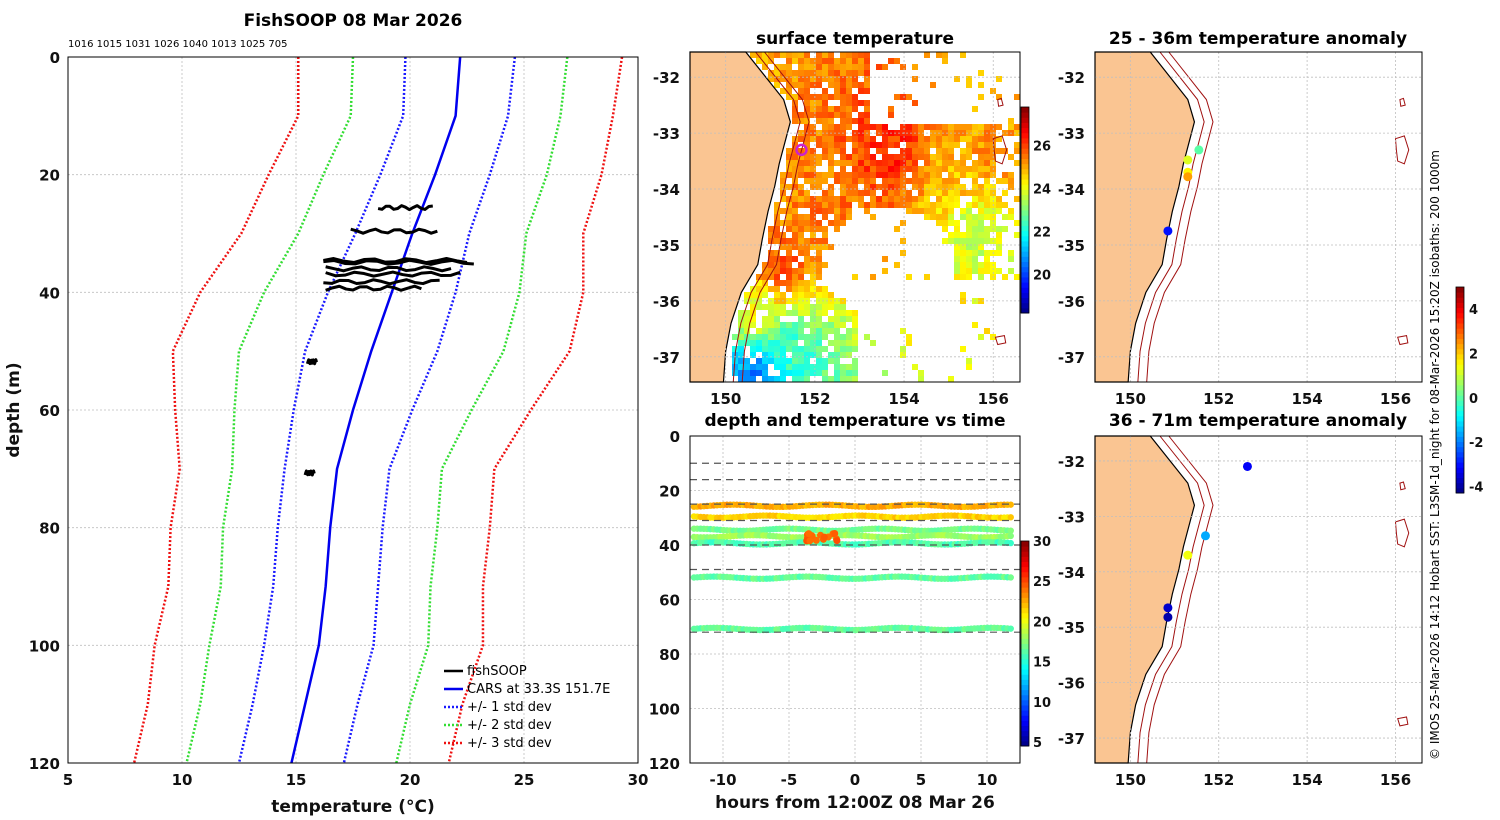 The height and width of the screenshot is (820, 1500). Describe the element at coordinates (1010, 504) in the screenshot. I see `ts-sample-point` at that location.